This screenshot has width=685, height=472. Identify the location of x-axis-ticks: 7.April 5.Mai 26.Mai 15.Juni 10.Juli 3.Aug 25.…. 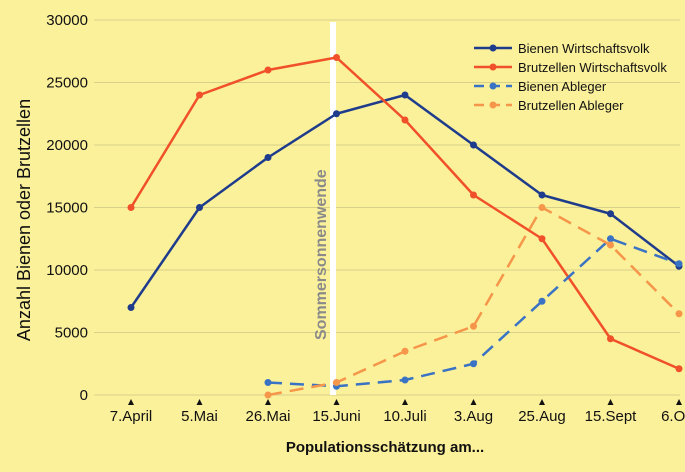
(397, 412).